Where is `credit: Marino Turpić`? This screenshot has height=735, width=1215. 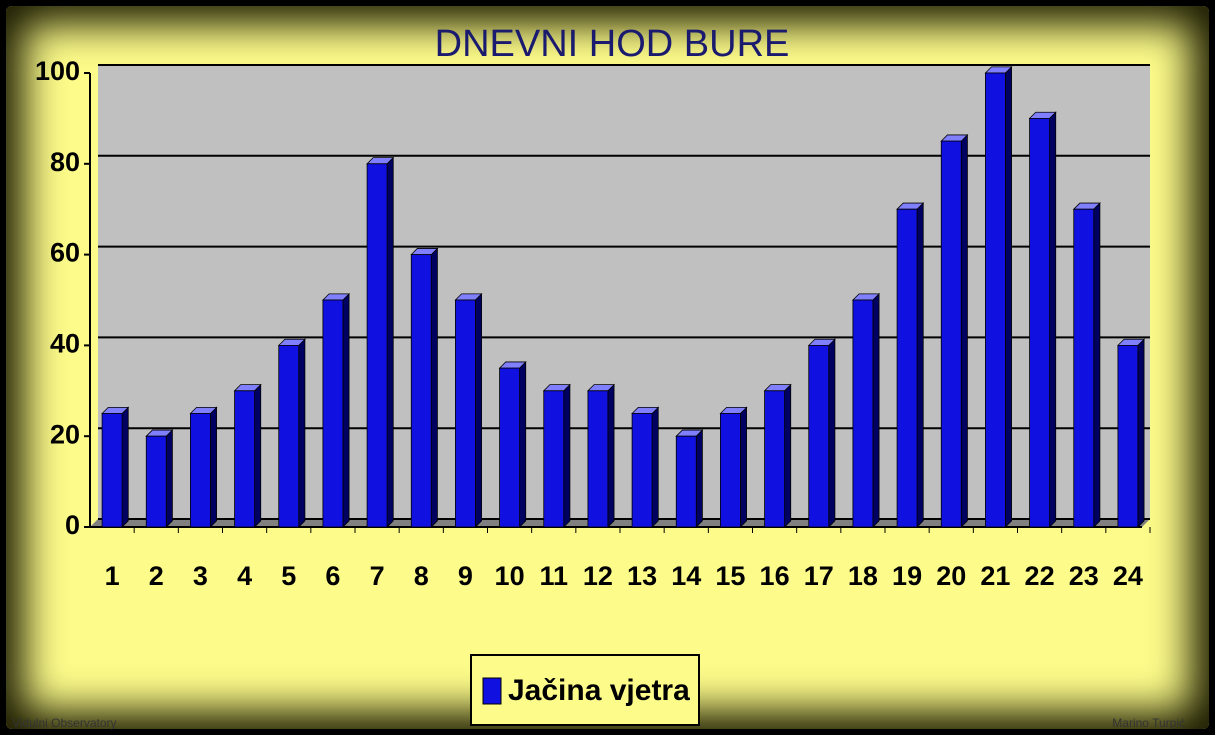 credit: Marino Turpić is located at coordinates (1148, 723).